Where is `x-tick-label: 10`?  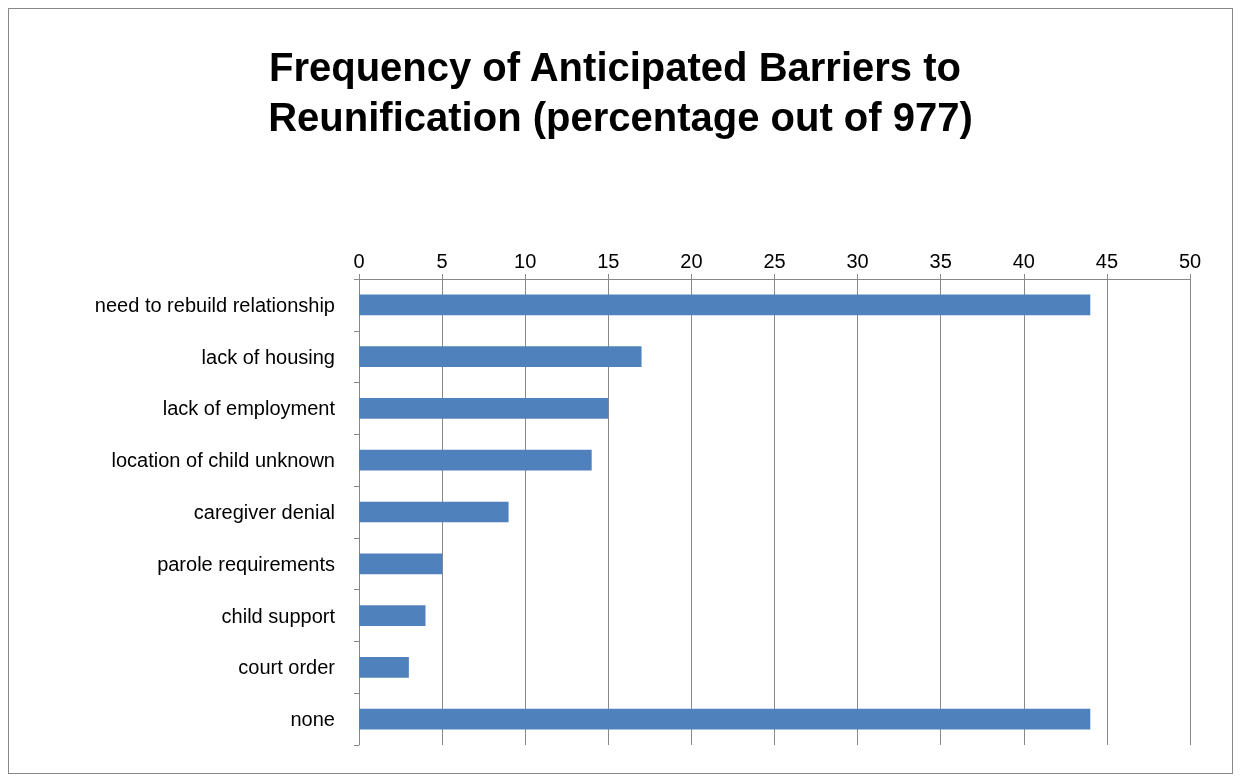 x-tick-label: 10 is located at coordinates (525, 261).